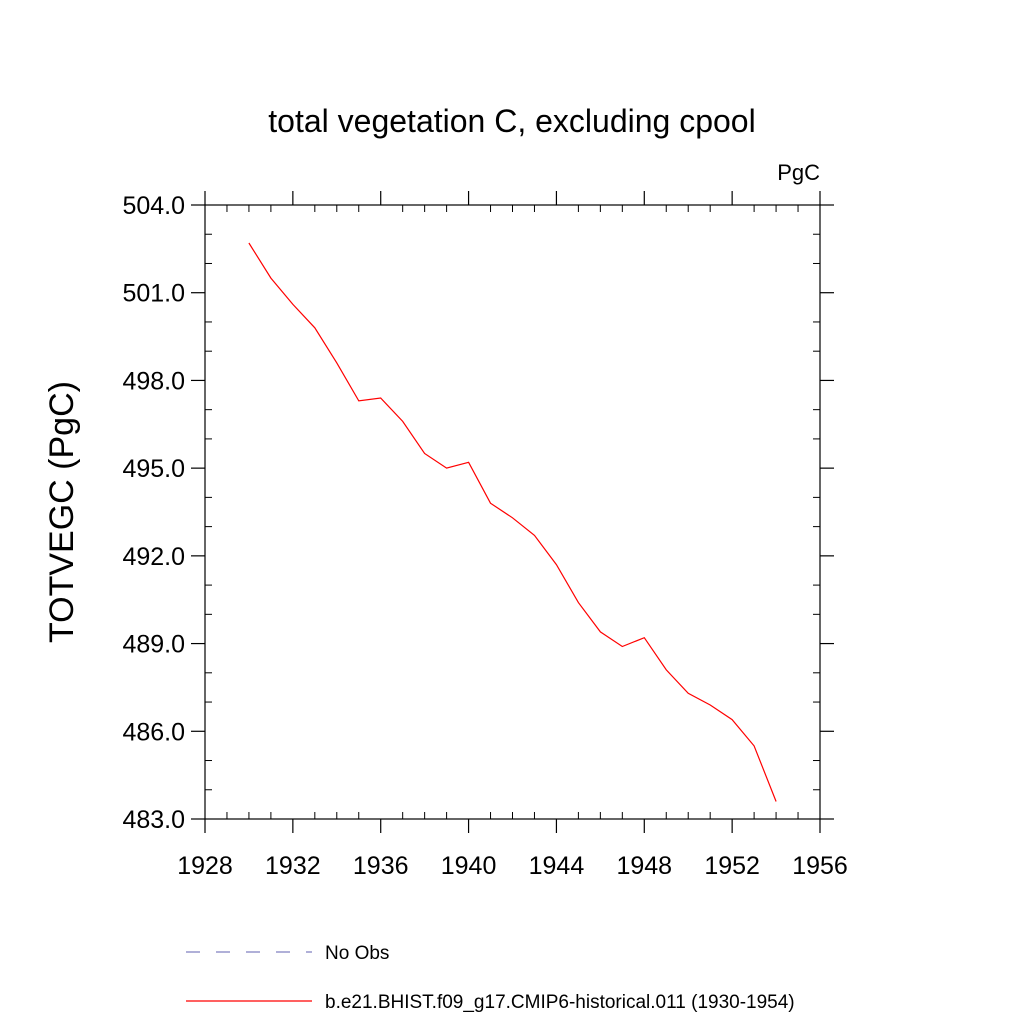 Image resolution: width=1024 pixels, height=1024 pixels. What do you see at coordinates (153, 820) in the screenshot?
I see `y-tick-label: 483.0` at bounding box center [153, 820].